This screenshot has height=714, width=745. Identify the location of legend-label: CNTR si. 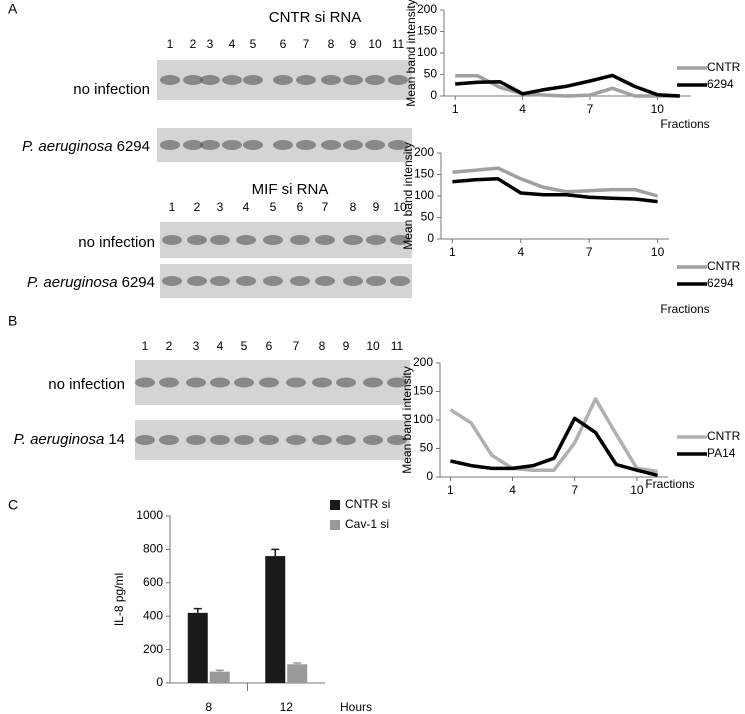
(367, 504).